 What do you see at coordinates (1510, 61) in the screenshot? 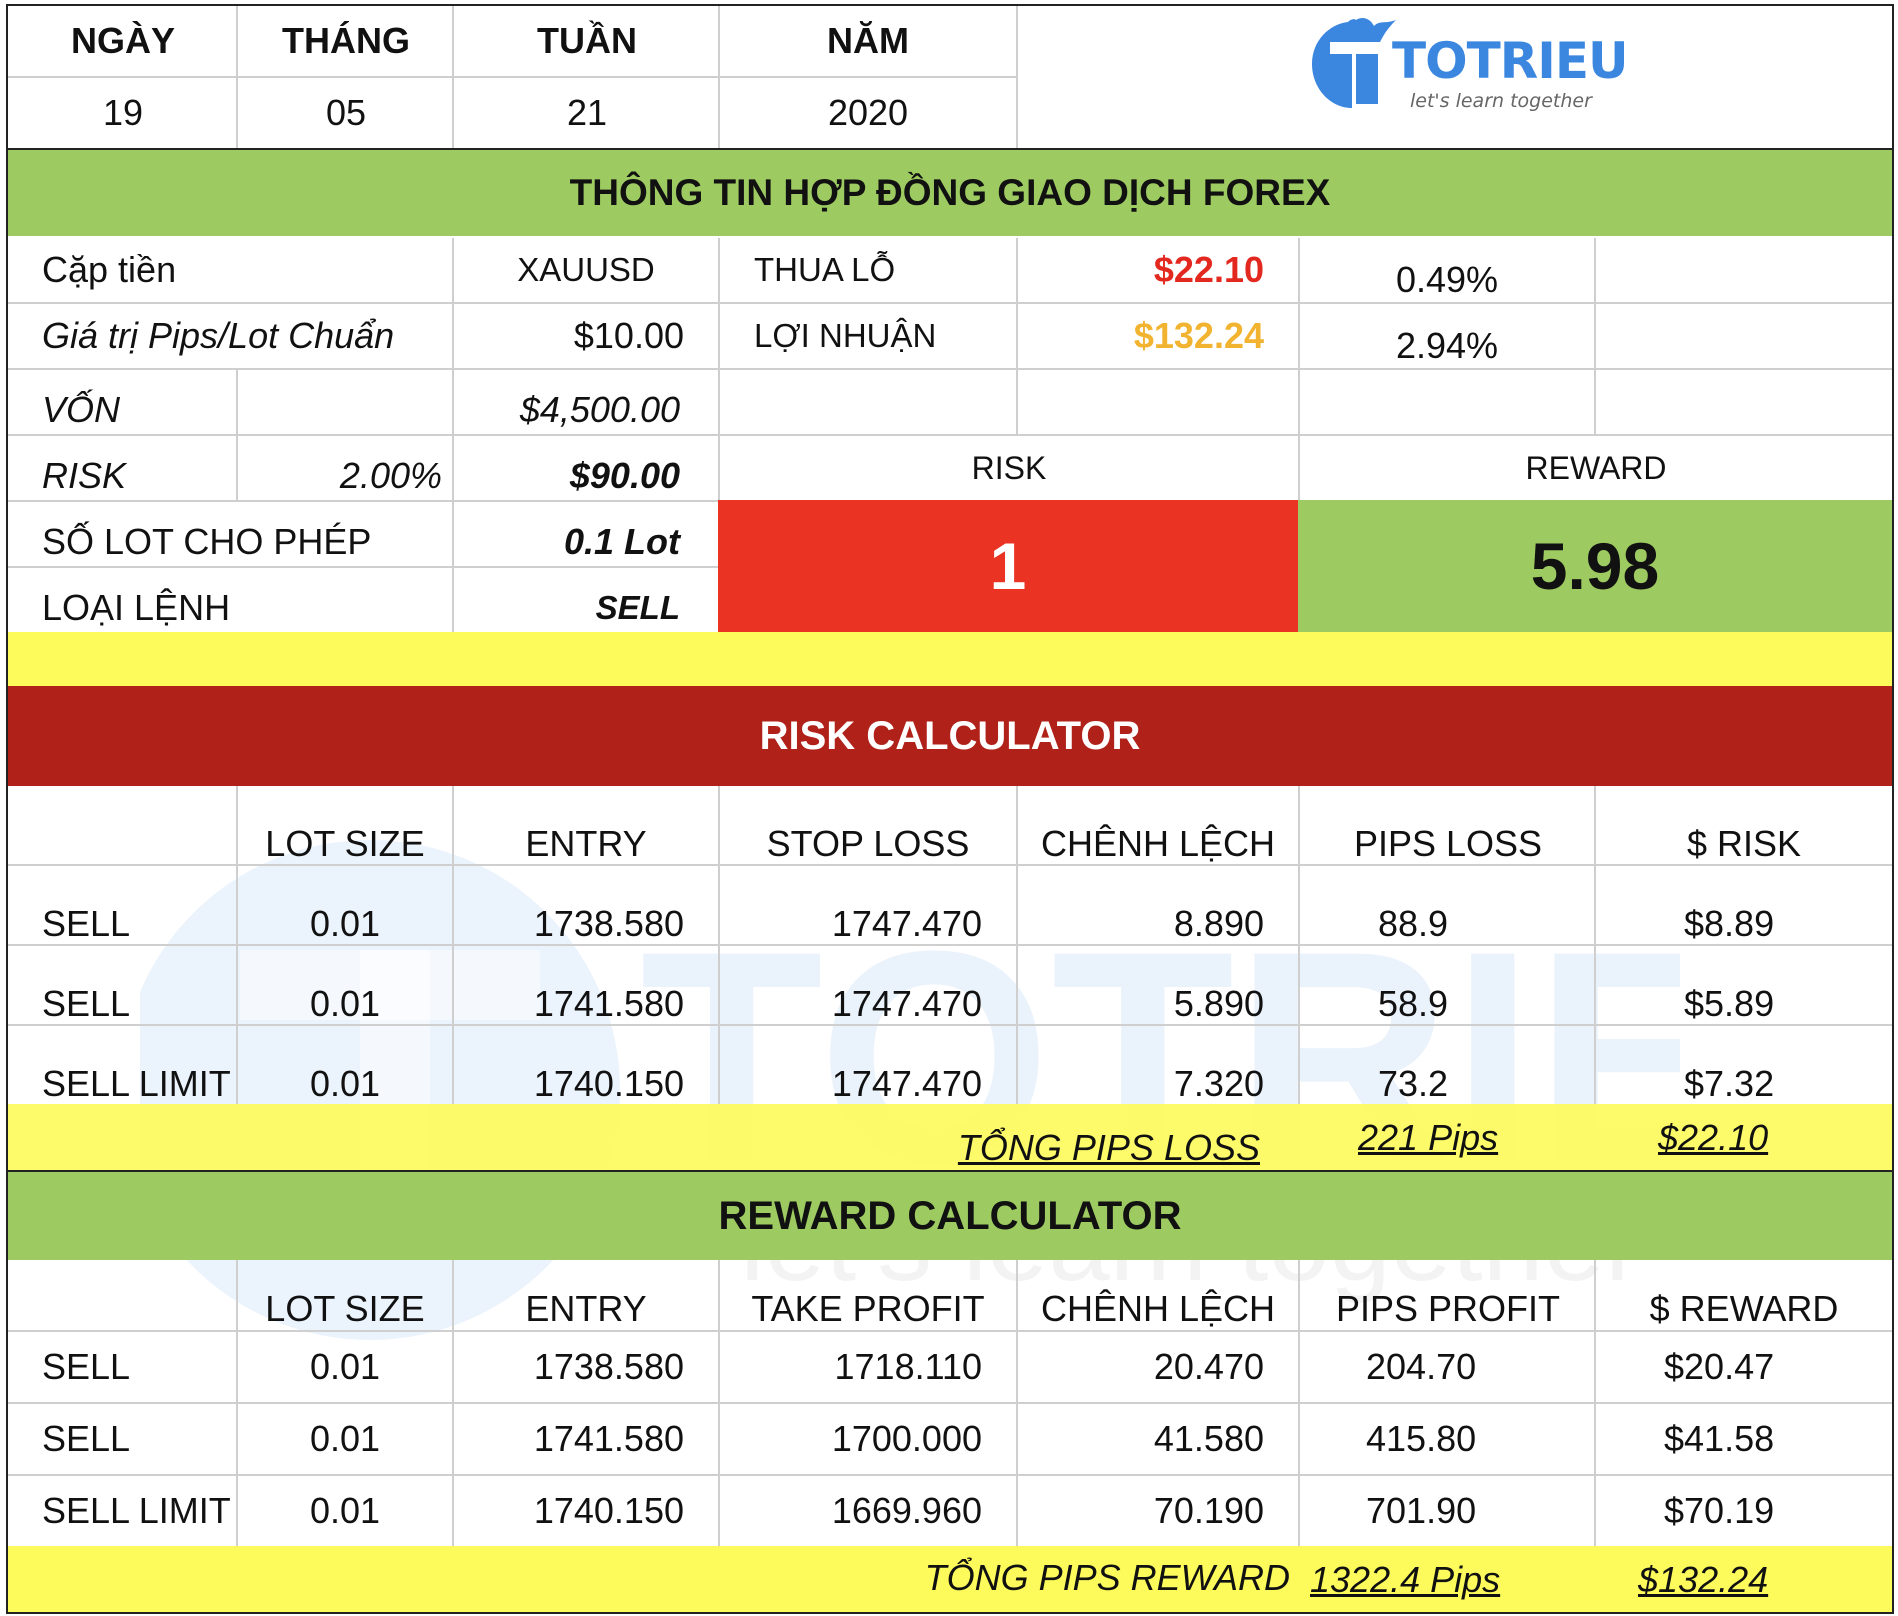
I see `logo-wordmark: TOTRIEU` at bounding box center [1510, 61].